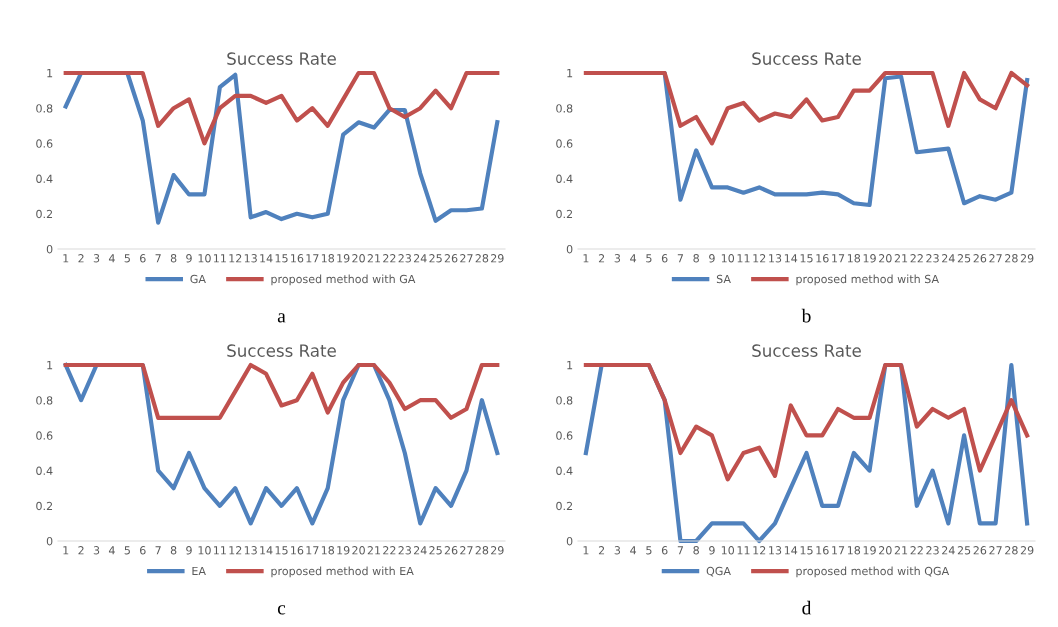  I want to click on legend-label: proposed method with GA, so click(343, 280).